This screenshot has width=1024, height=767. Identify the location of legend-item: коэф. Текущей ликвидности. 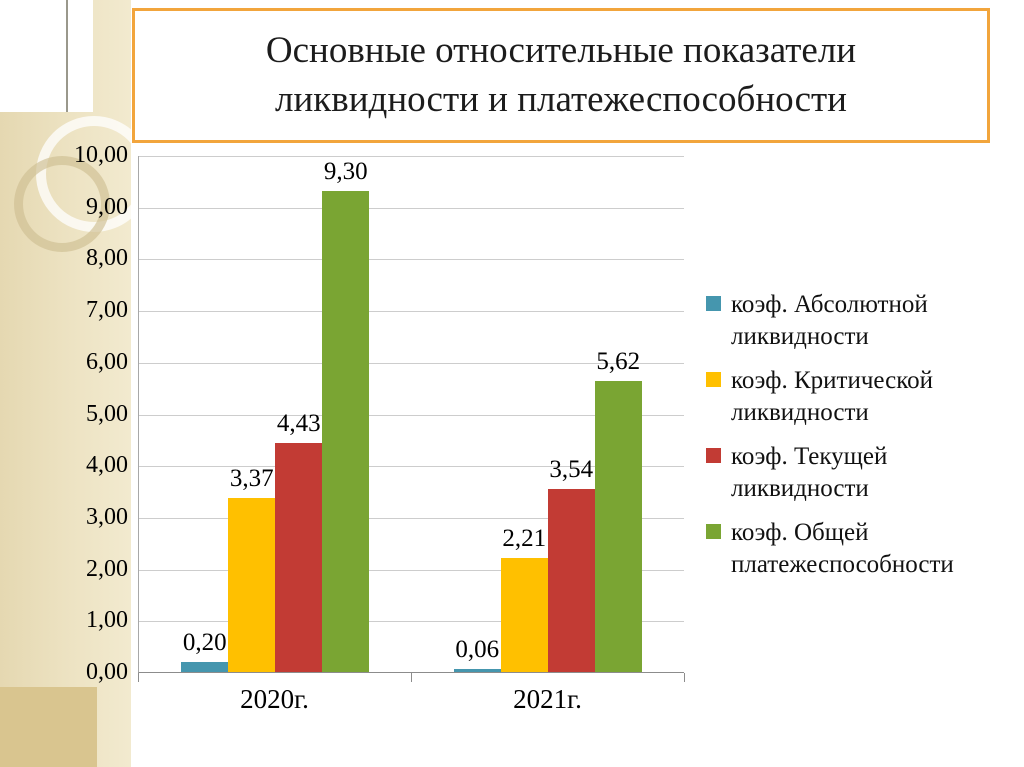
(863, 472).